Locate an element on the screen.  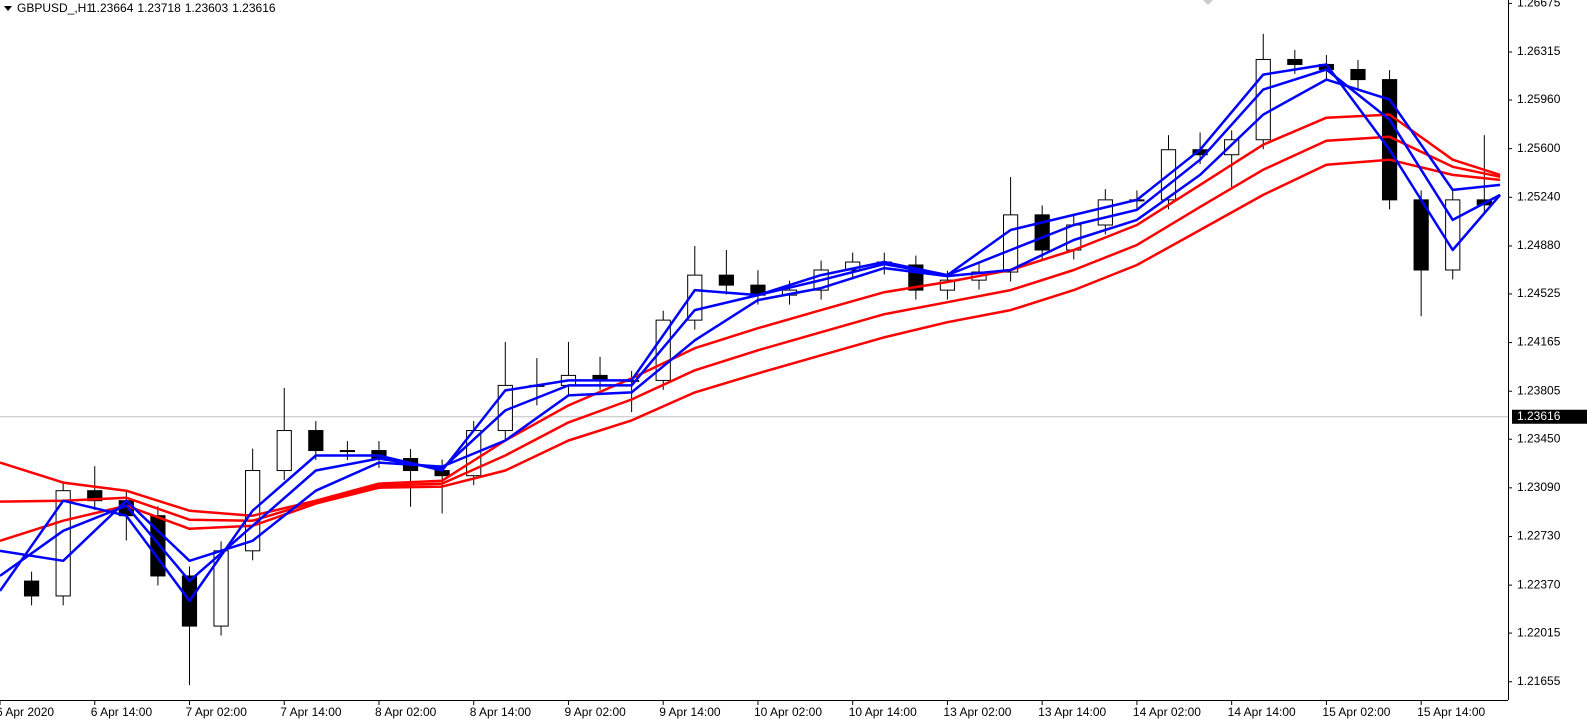
x-tick-label: 14 Apr 02:00 is located at coordinates (1167, 712).